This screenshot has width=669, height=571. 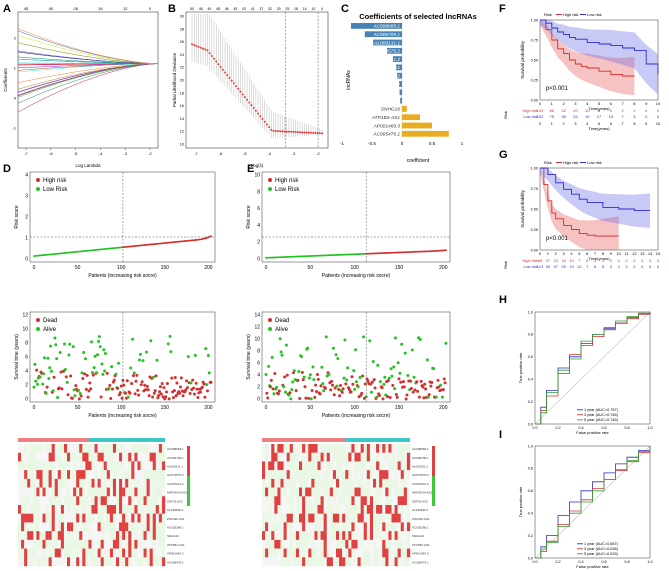 I want to click on cv-point, so click(x=236, y=86).